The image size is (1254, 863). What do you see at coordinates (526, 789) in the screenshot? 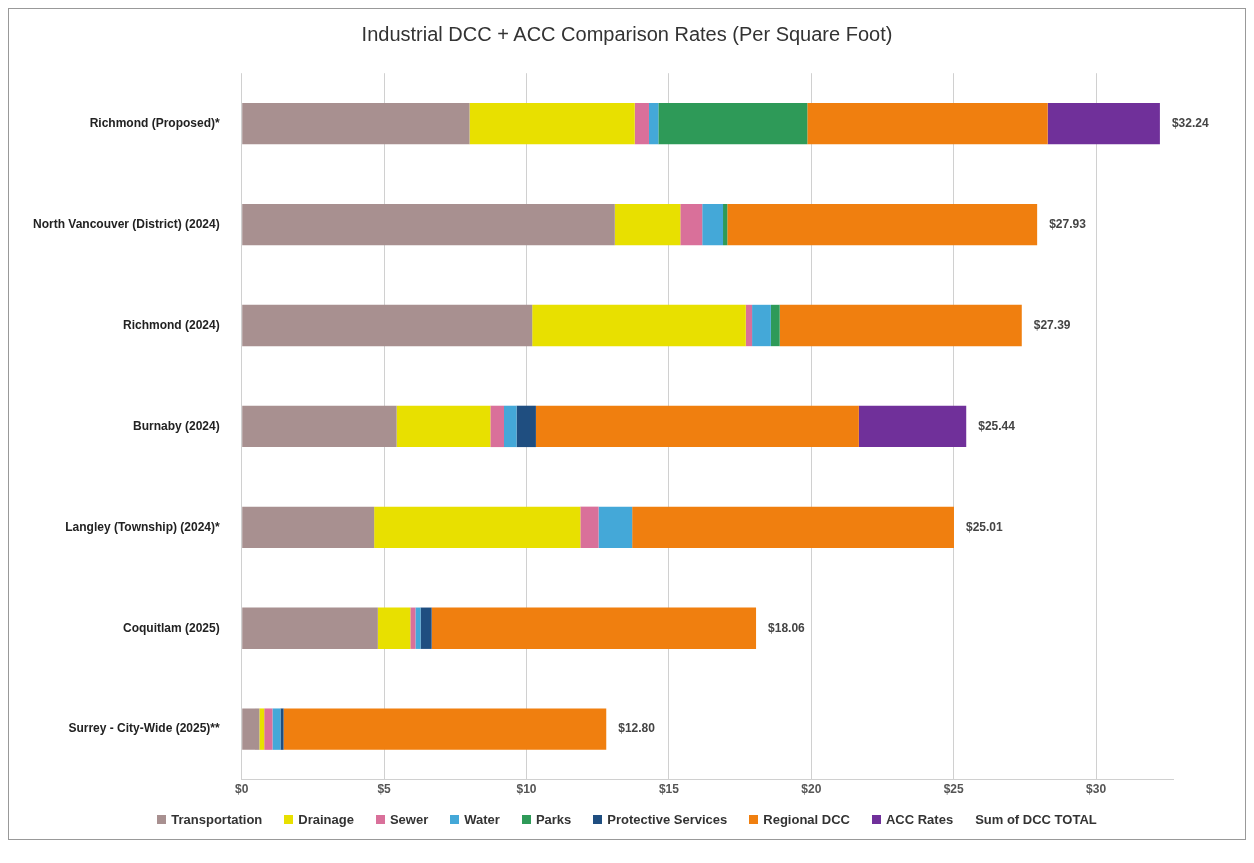
I see `x-tick-label: $10` at bounding box center [526, 789].